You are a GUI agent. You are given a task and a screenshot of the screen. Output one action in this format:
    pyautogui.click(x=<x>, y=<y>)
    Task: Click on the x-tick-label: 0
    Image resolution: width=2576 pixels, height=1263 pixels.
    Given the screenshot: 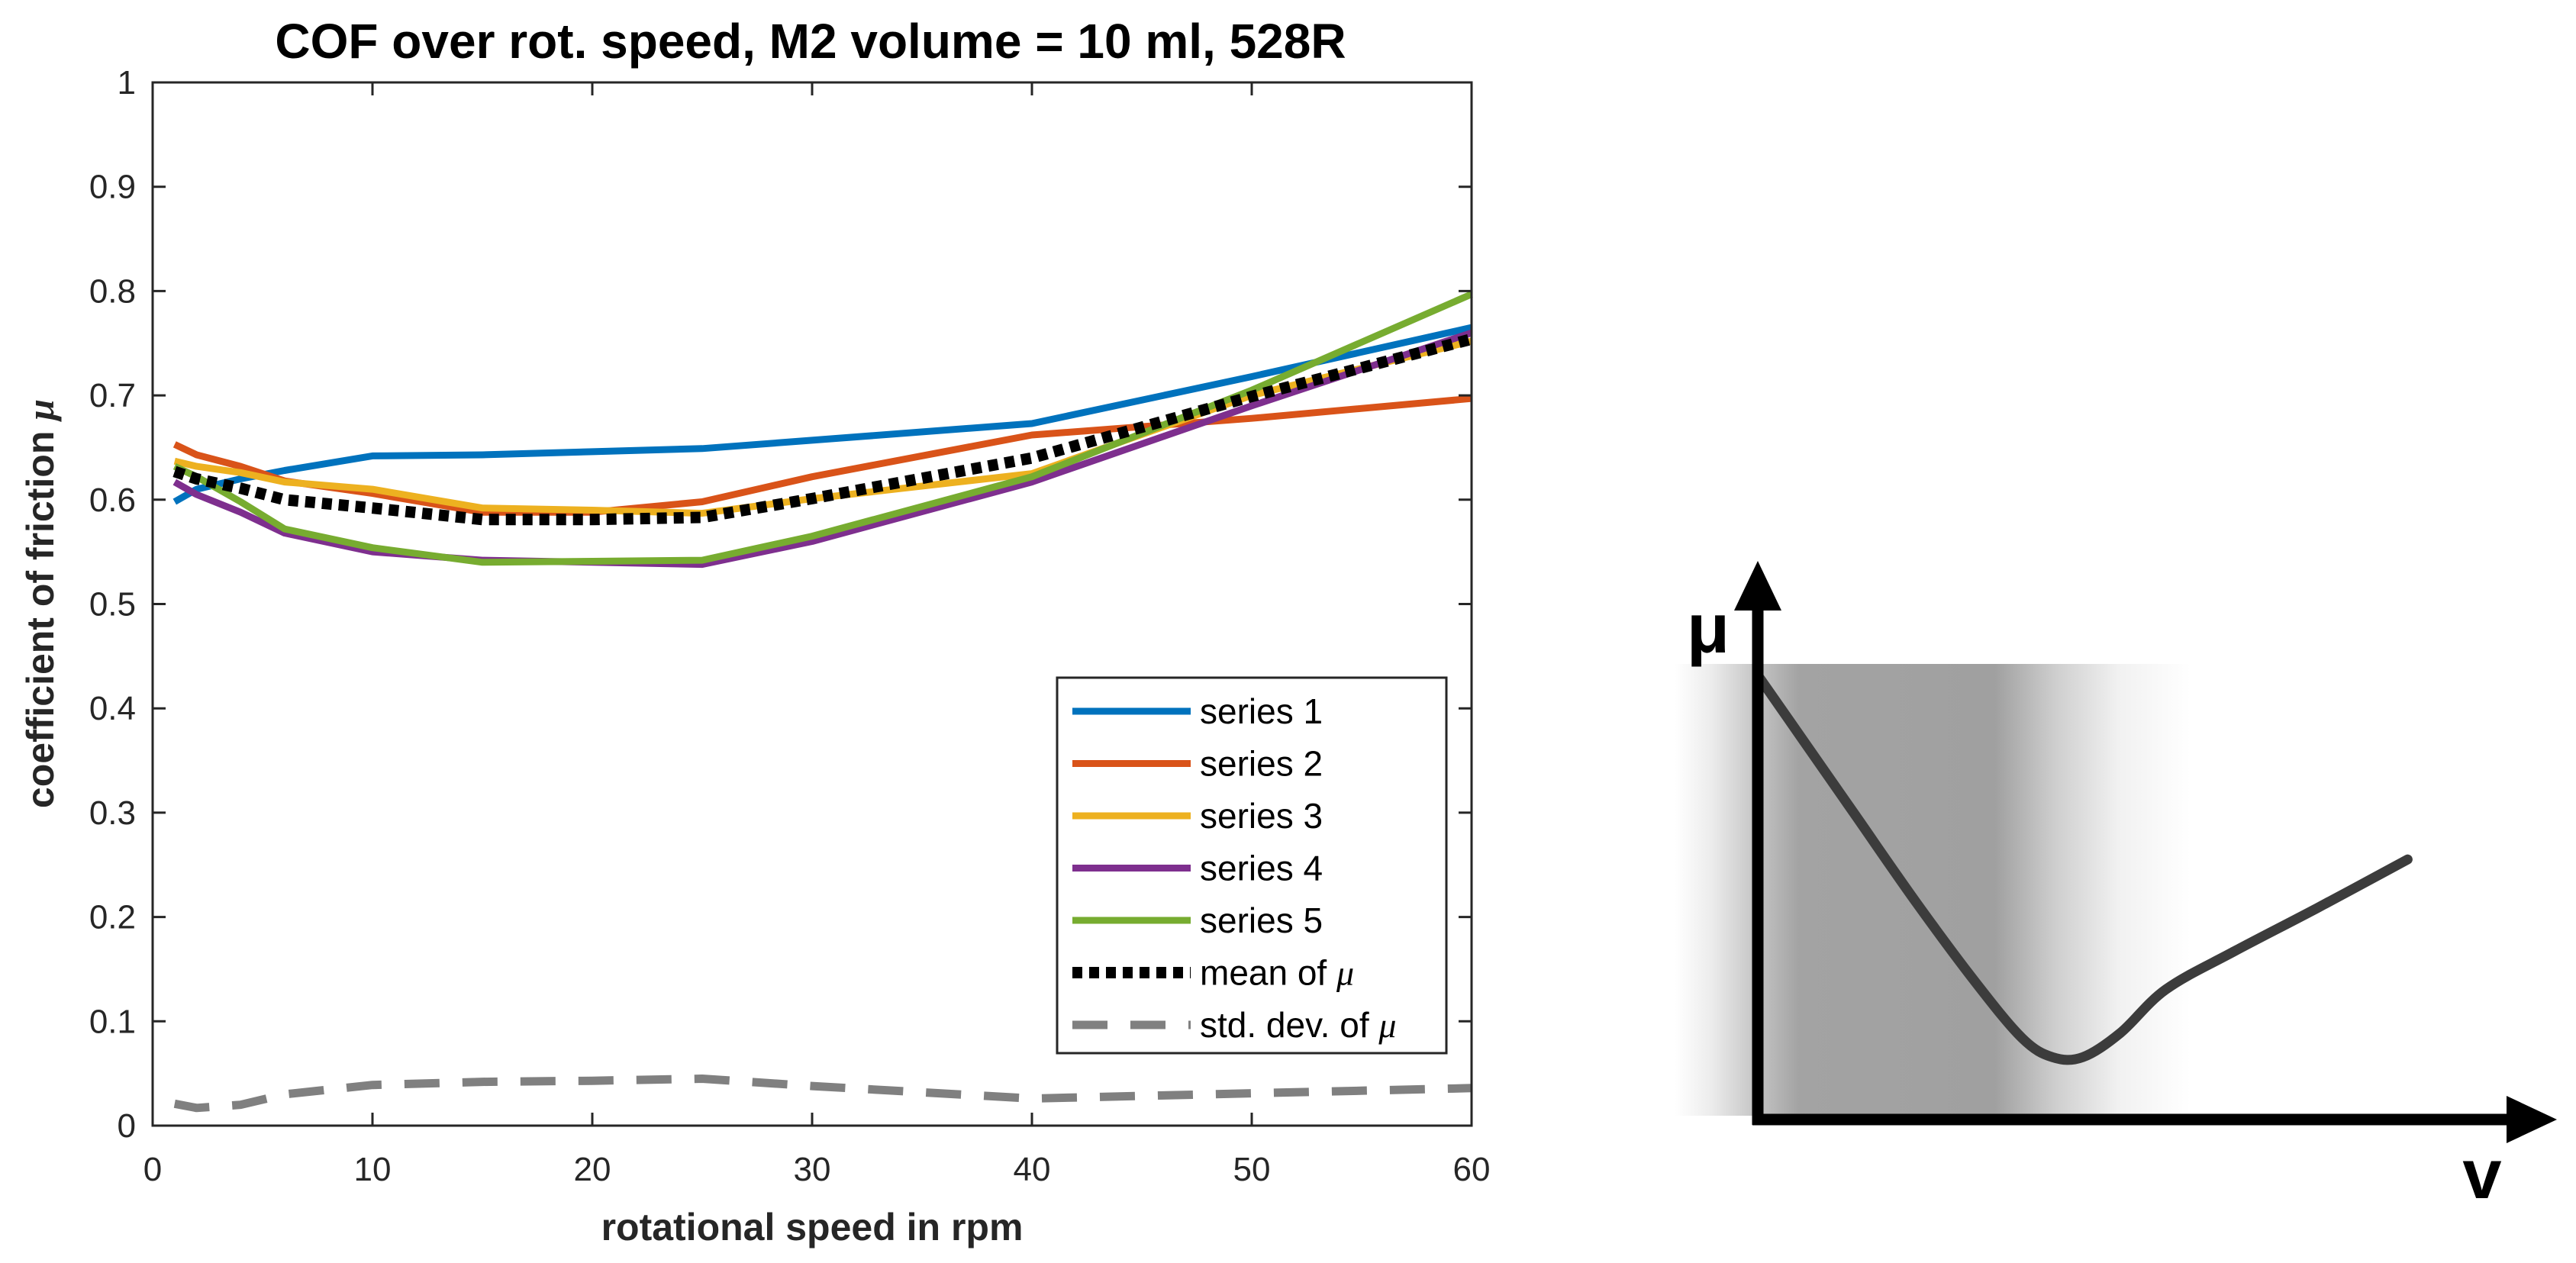 What is the action you would take?
    pyautogui.click(x=152, y=1169)
    